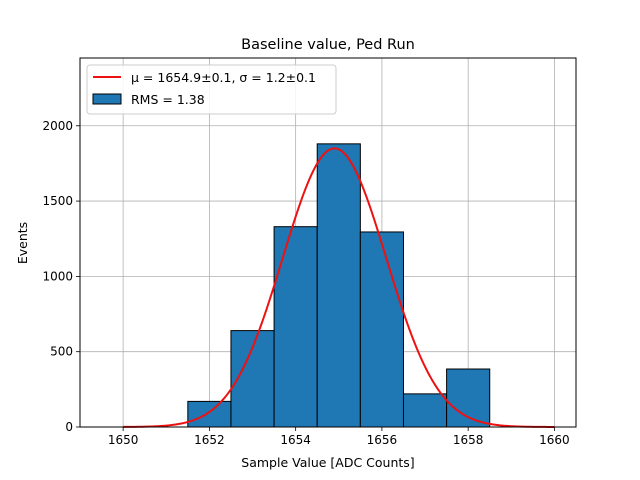  Describe the element at coordinates (209, 440) in the screenshot. I see `x-tick-label: 1652` at that location.